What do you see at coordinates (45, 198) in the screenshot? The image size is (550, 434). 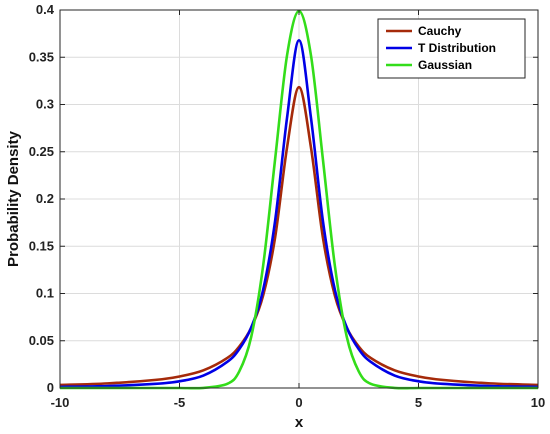 I see `y-tick-label: 0.2` at bounding box center [45, 198].